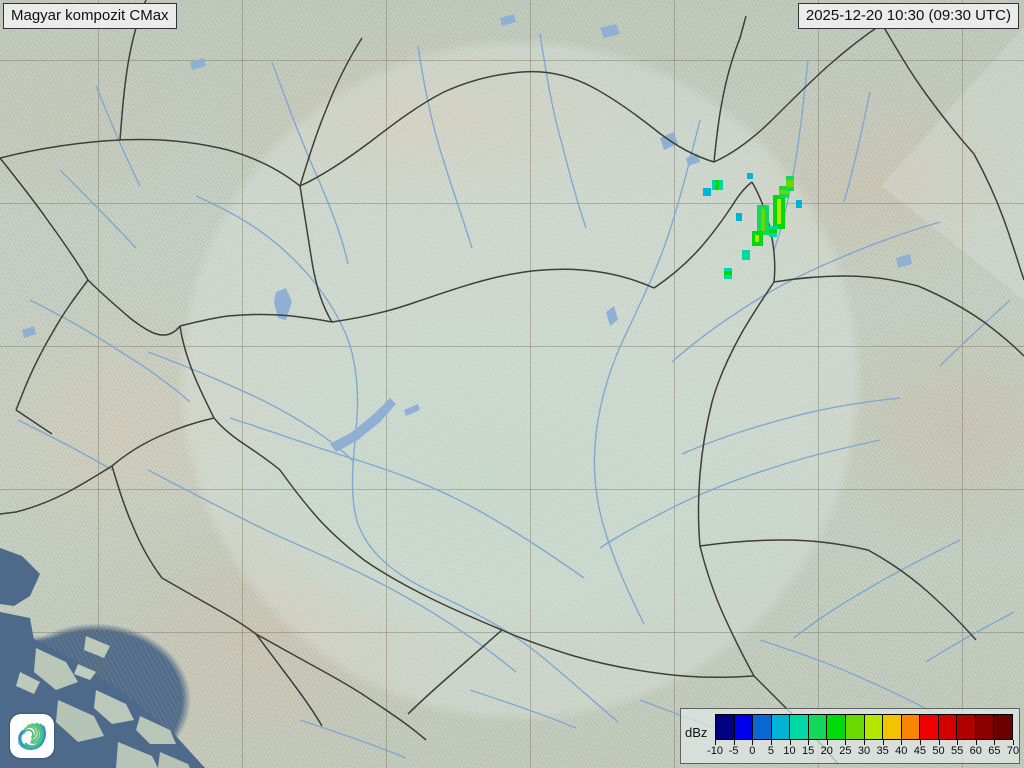 This screenshot has width=1024, height=768. What do you see at coordinates (1013, 751) in the screenshot?
I see `colorbar-tick-label: 70` at bounding box center [1013, 751].